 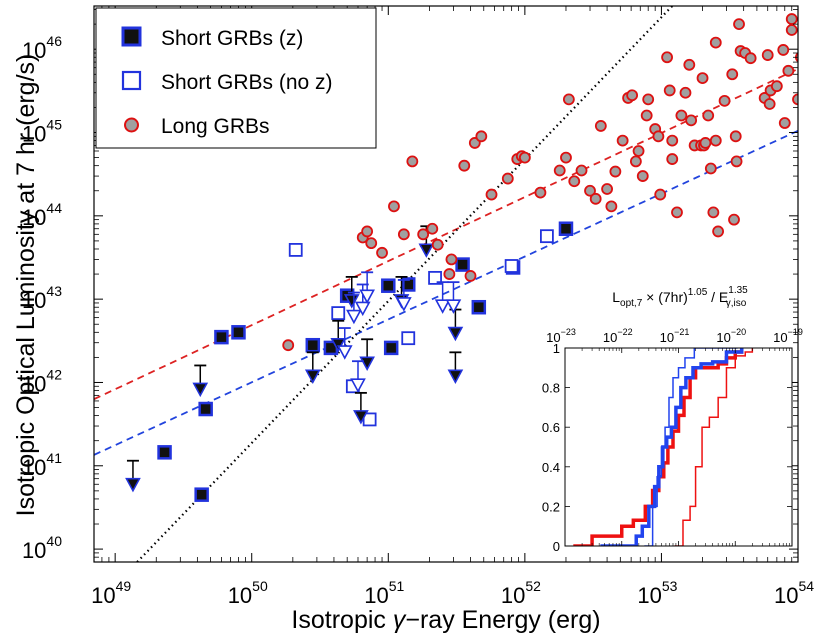 I want to click on blue-cdf-thin-line, so click(x=691, y=447).